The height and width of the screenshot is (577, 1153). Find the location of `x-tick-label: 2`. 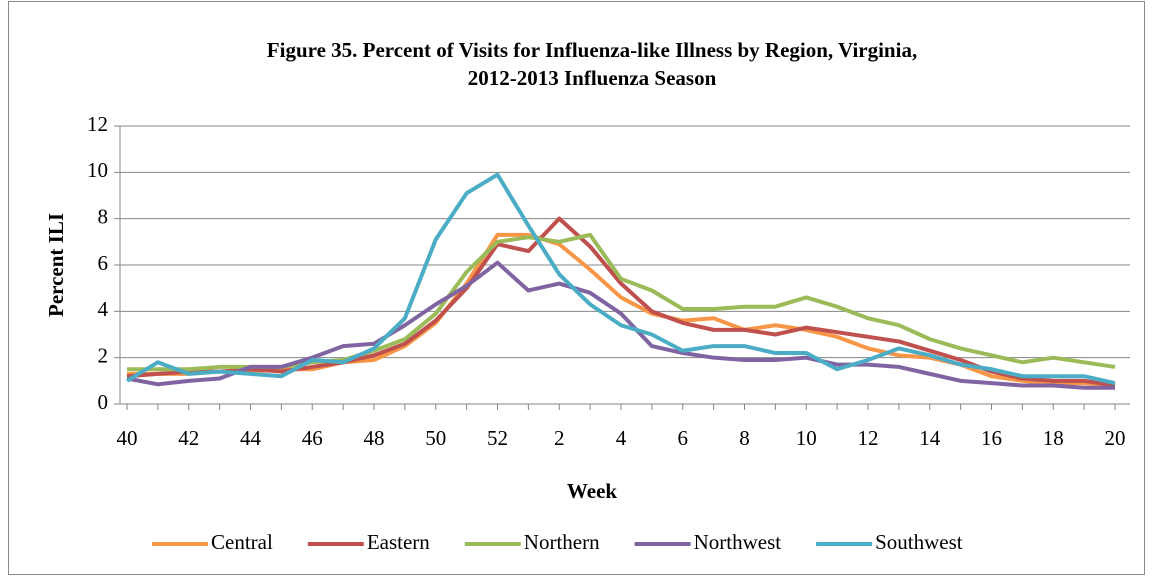

x-tick-label: 2 is located at coordinates (559, 438).